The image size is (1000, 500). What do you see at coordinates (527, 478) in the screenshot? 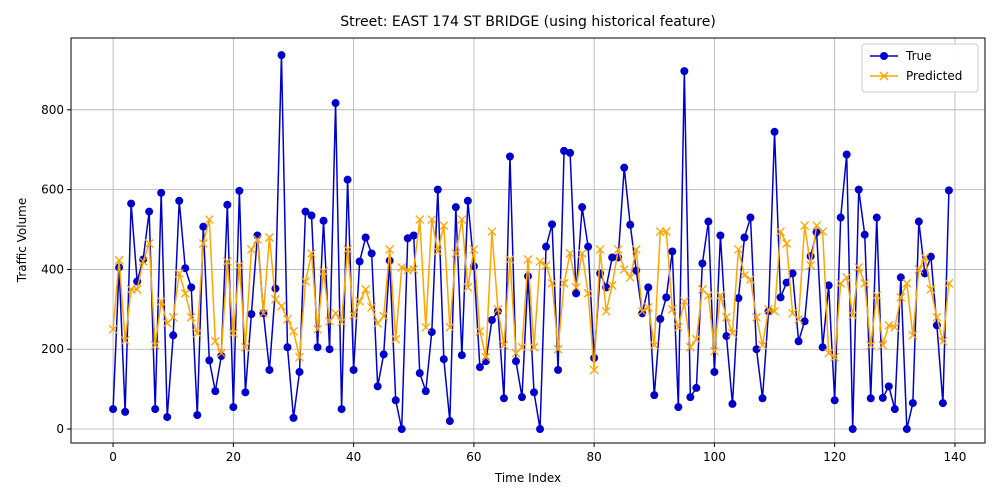
I see `x-axis-label: Time Index` at bounding box center [527, 478].